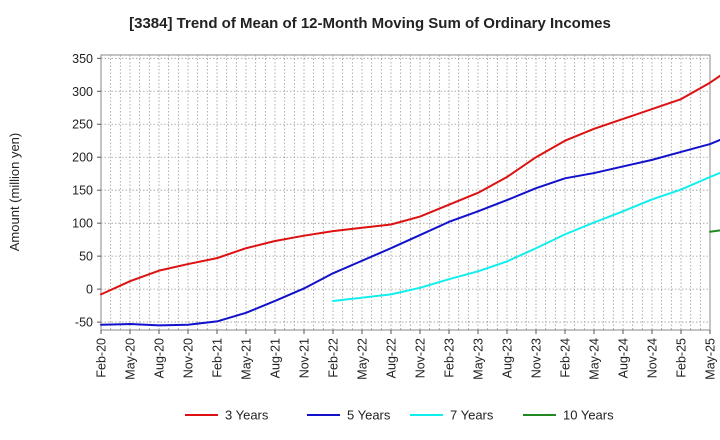 The height and width of the screenshot is (440, 720). Describe the element at coordinates (89, 290) in the screenshot. I see `y-tick-label: 0` at that location.